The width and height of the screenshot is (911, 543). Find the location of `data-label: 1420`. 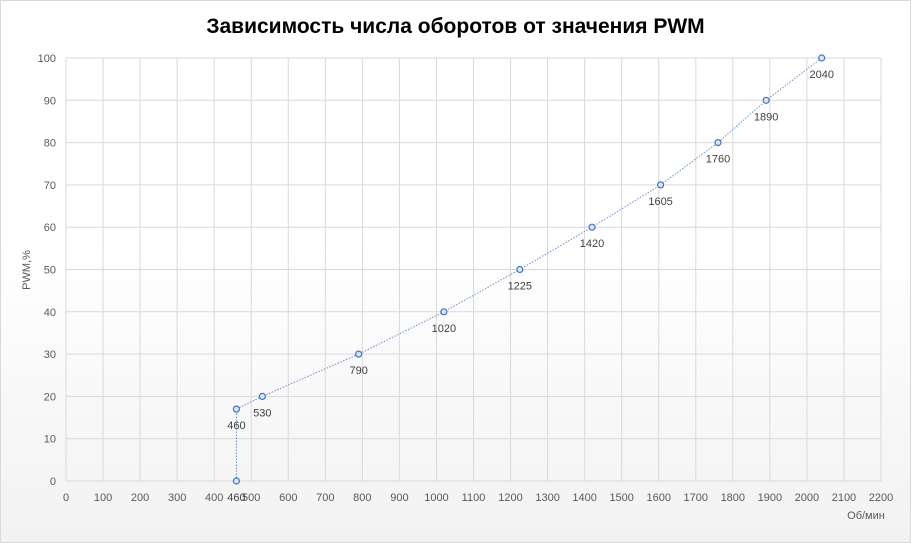

data-label: 1420 is located at coordinates (592, 244).